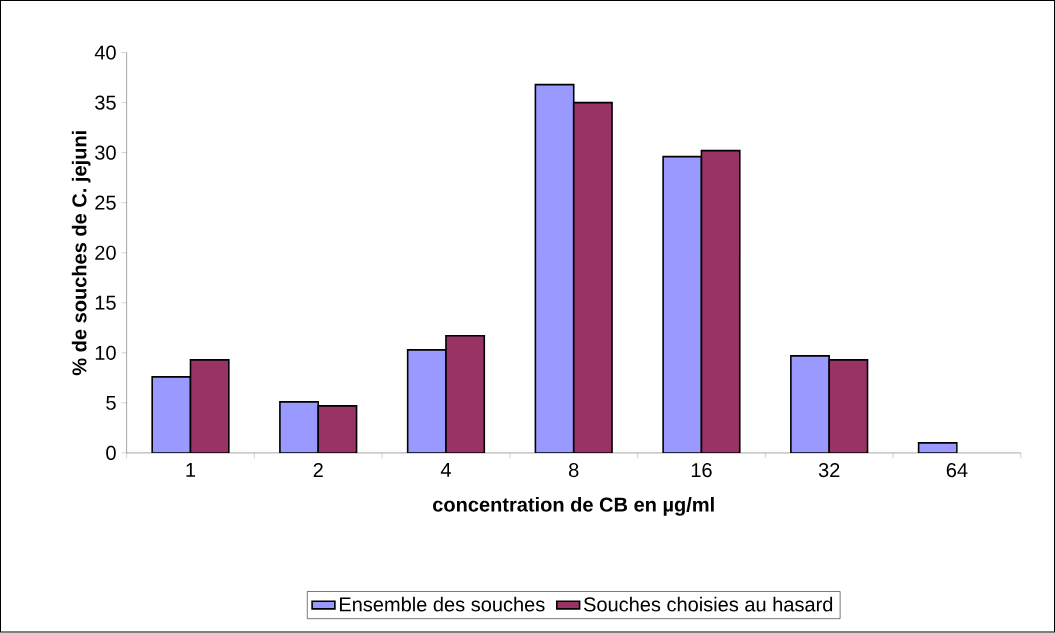 The image size is (1055, 633). I want to click on y-axis-title: % de souches de C. jejuni, so click(81, 253).